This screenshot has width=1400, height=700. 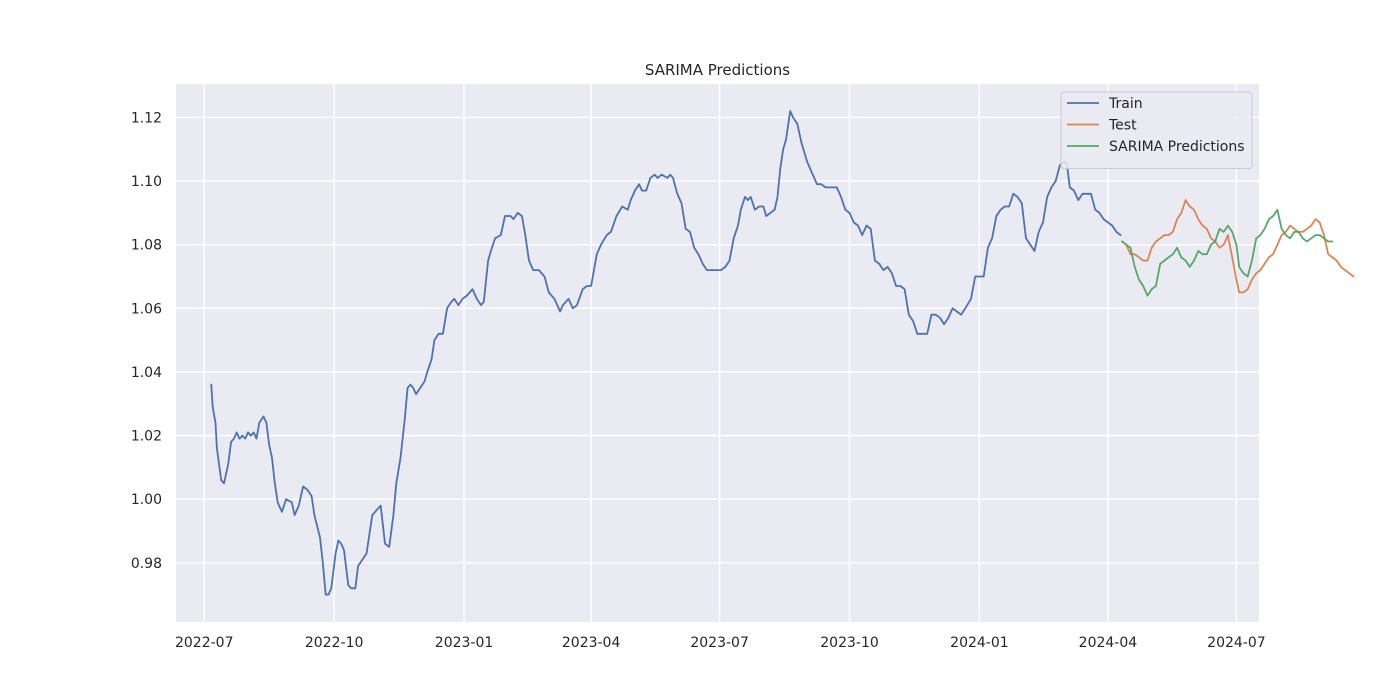 What do you see at coordinates (1227, 252) in the screenshot?
I see `series-line-sarima-predictions` at bounding box center [1227, 252].